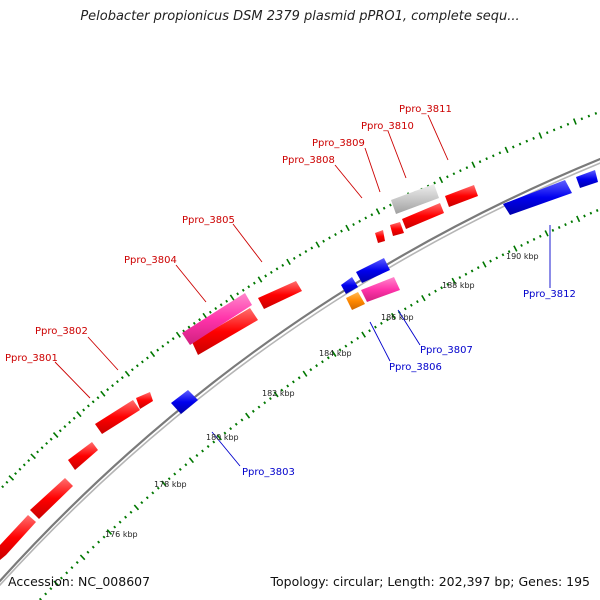 This screenshot has height=600, width=600. What do you see at coordinates (387, 126) in the screenshot?
I see `gene-label: Ppro_3810` at bounding box center [387, 126].